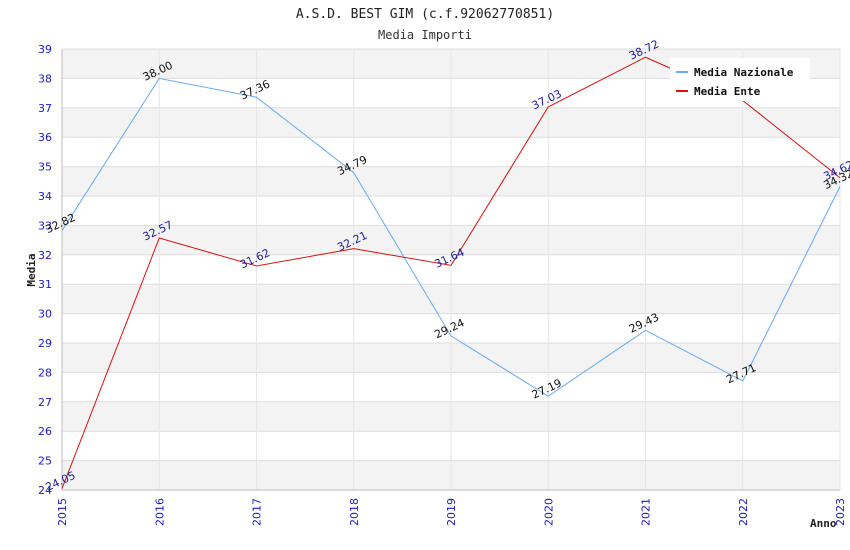 The height and width of the screenshot is (550, 850). Describe the element at coordinates (744, 72) in the screenshot. I see `legend-label: Media Nazionale` at that location.